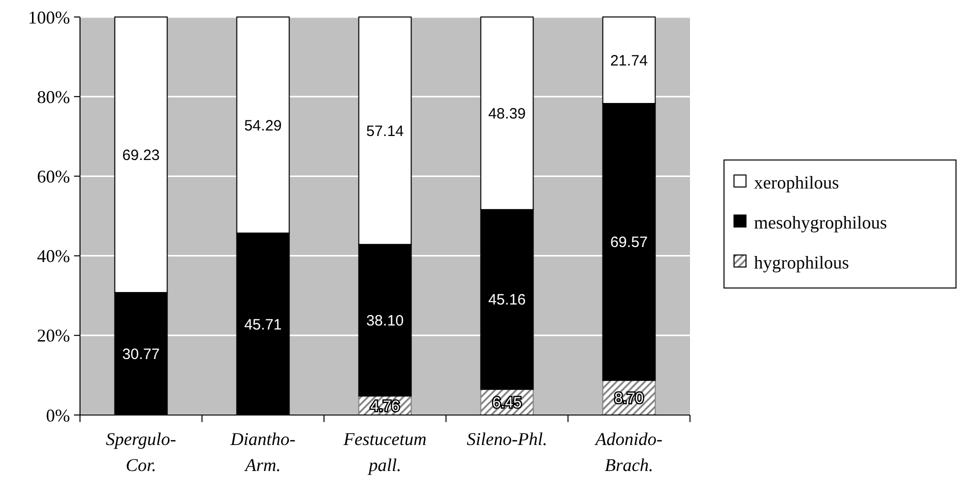  I want to click on x-tick-label: Spergulo- Cor., so click(141, 452).